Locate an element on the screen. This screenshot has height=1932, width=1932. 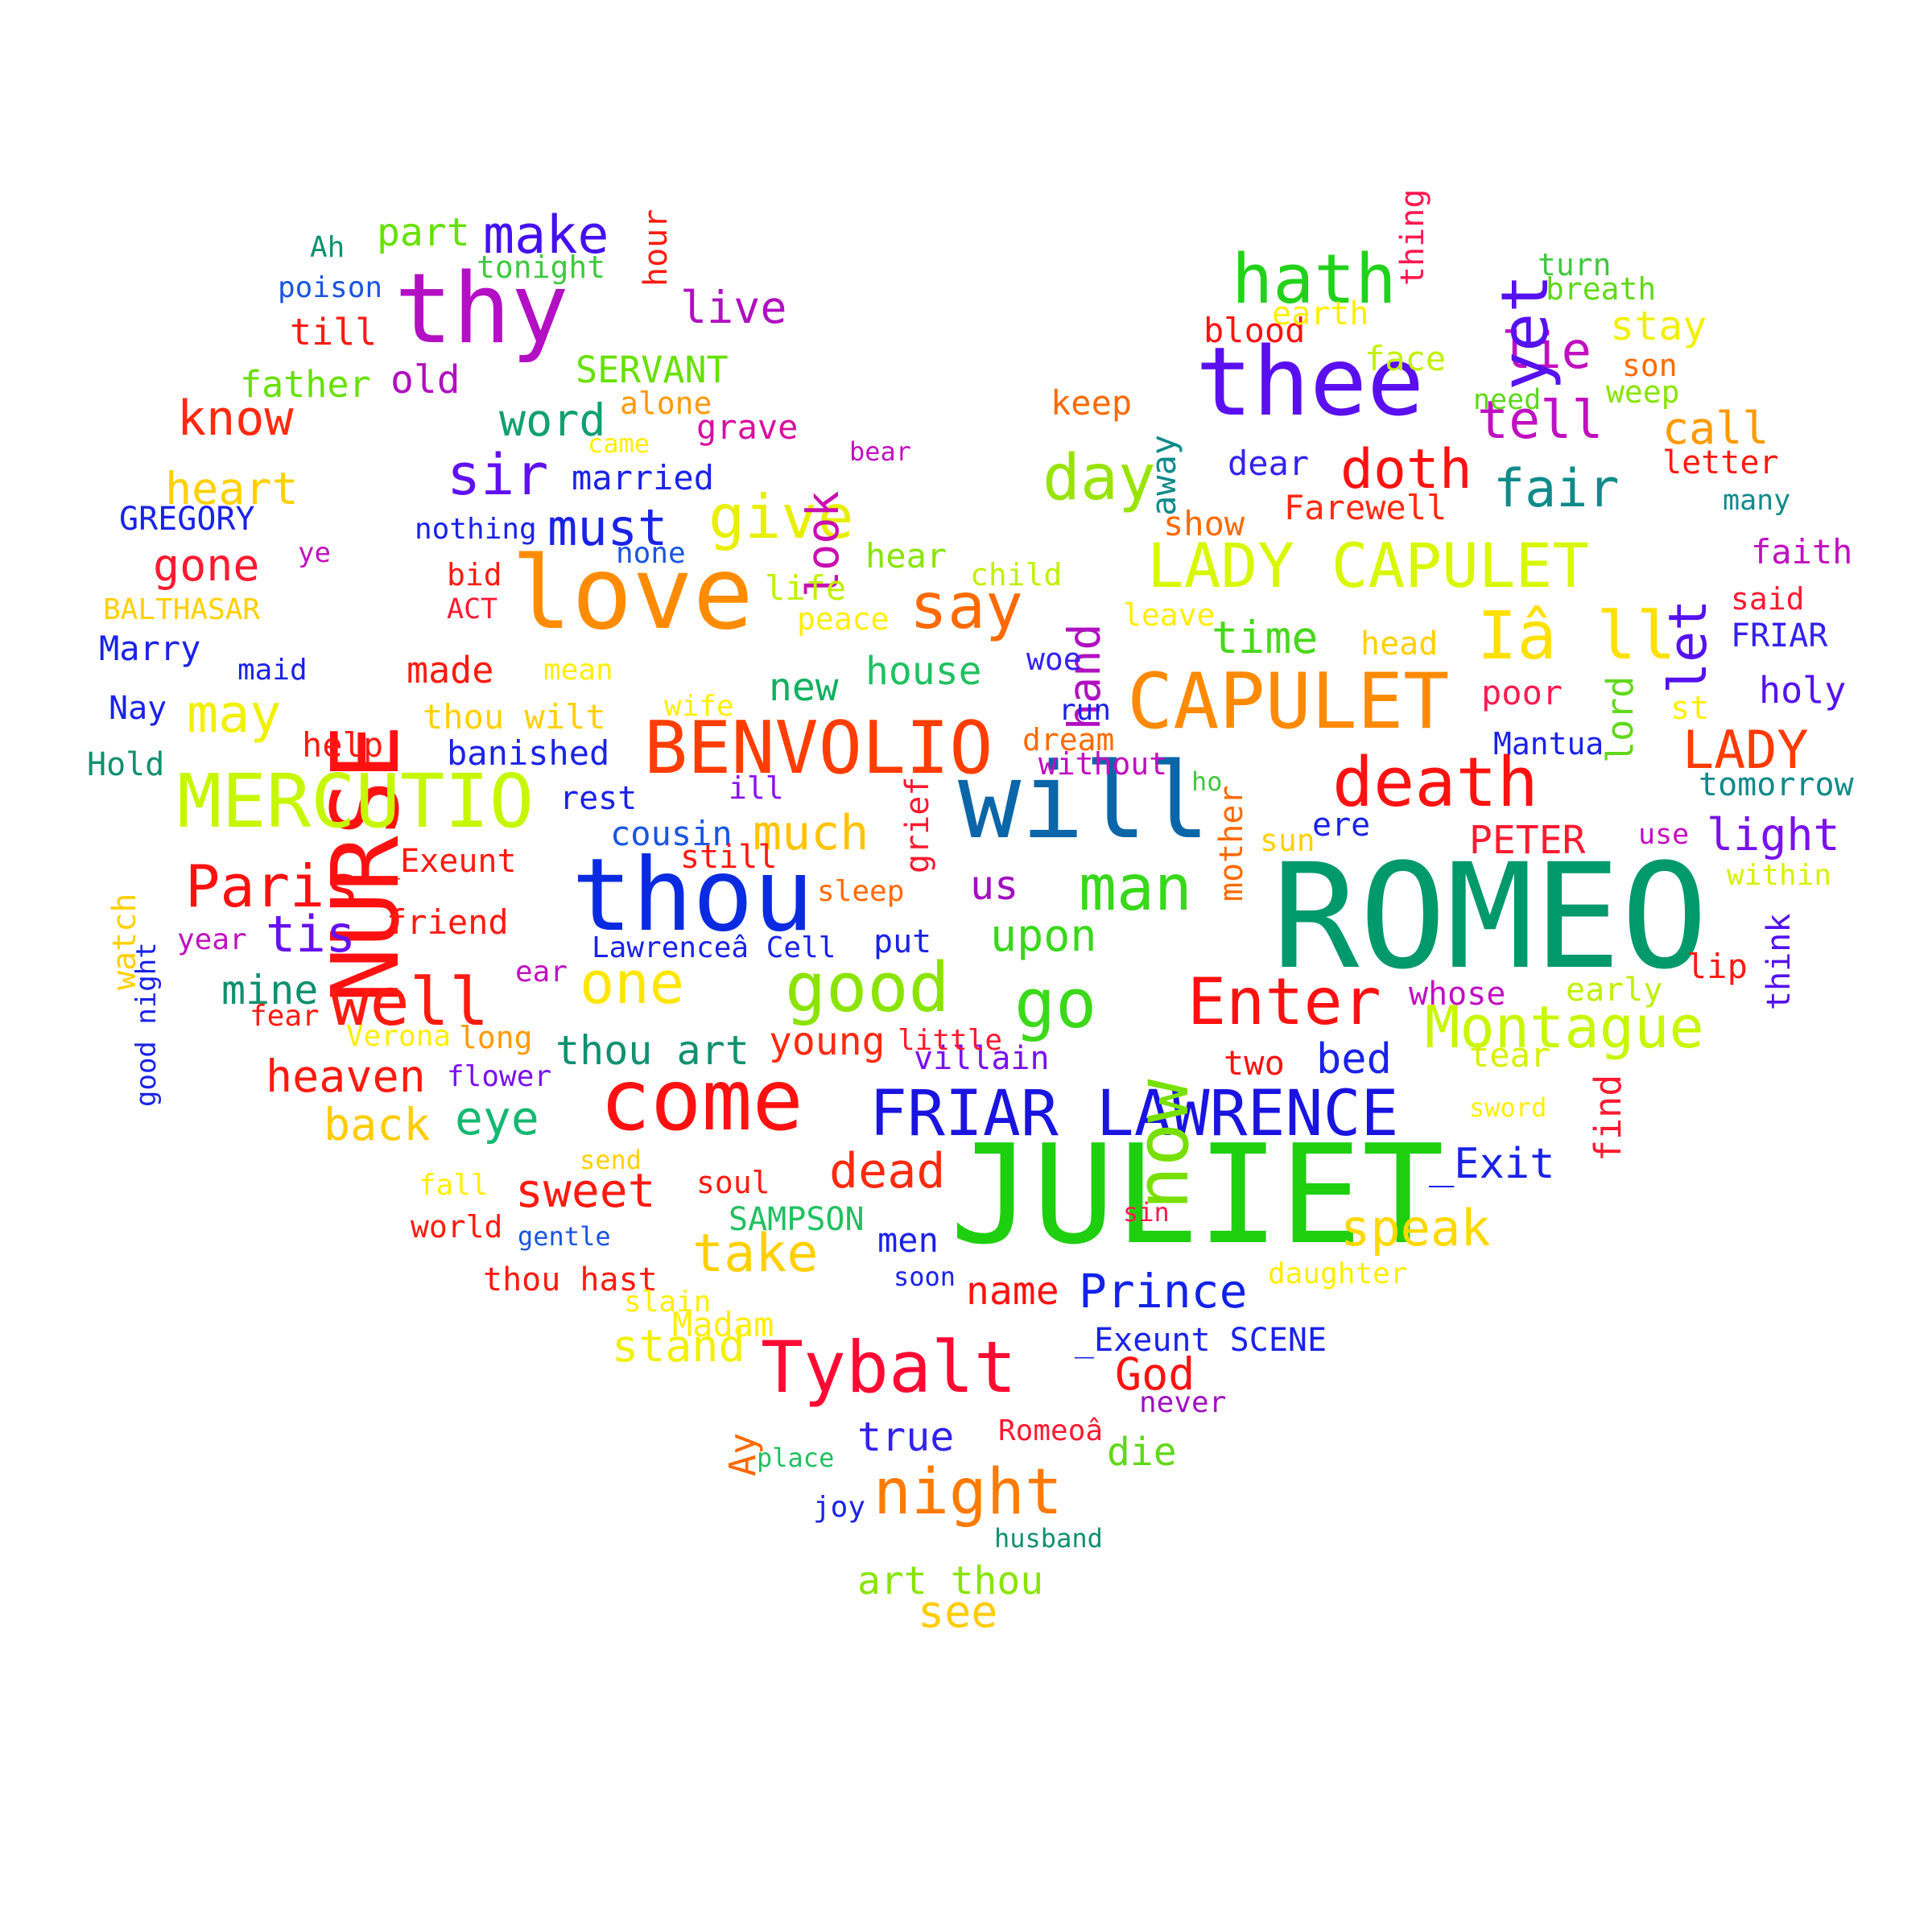
cloud-word: make is located at coordinates (546, 235).